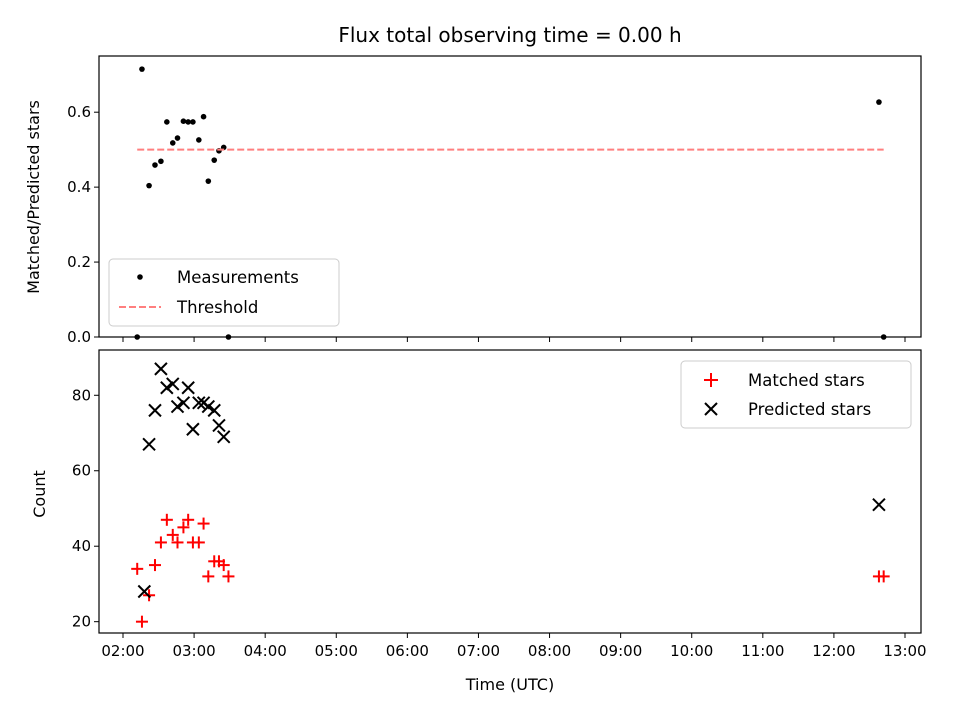 Image resolution: width=960 pixels, height=720 pixels. Describe the element at coordinates (39, 494) in the screenshot. I see `count-y-axis-label: Count` at that location.